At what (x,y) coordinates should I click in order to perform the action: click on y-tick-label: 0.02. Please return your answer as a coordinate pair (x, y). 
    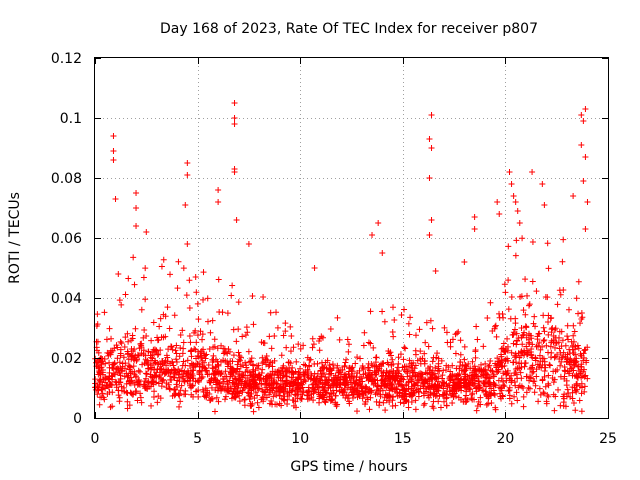
    Looking at the image, I should click on (66, 359).